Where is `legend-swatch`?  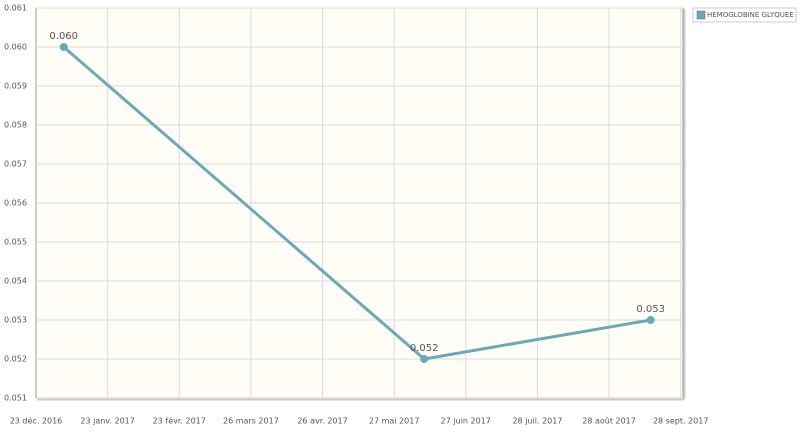
legend-swatch is located at coordinates (701, 15).